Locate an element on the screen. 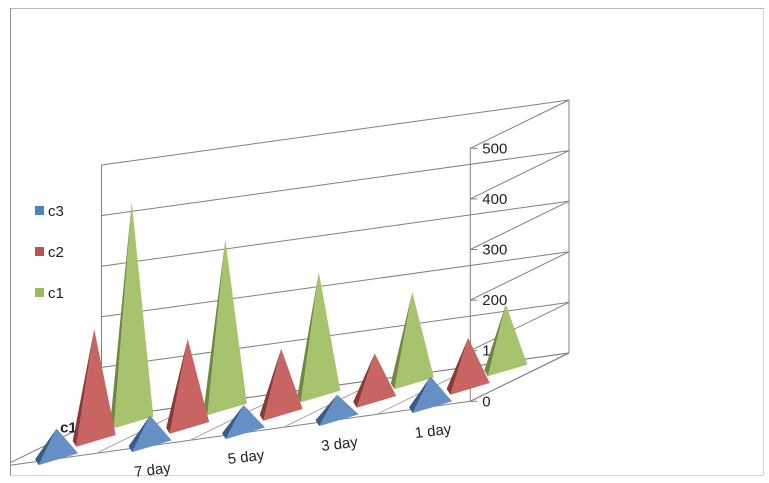 The width and height of the screenshot is (769, 483). pyramid-c3-5-day is located at coordinates (244, 422).